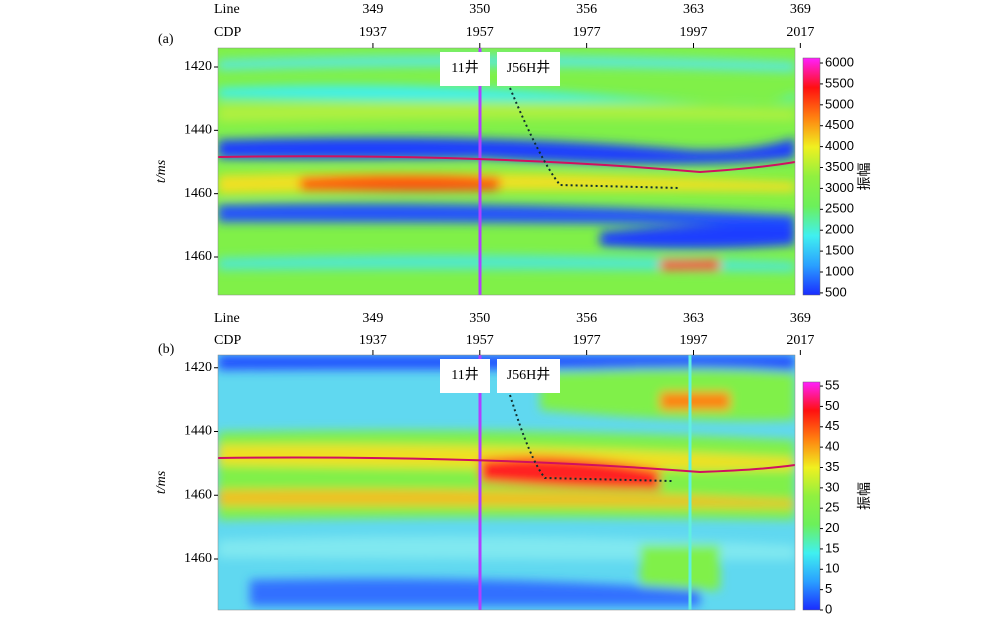 The height and width of the screenshot is (623, 1000). I want to click on colorbar-tick-label: 0, so click(828, 608).